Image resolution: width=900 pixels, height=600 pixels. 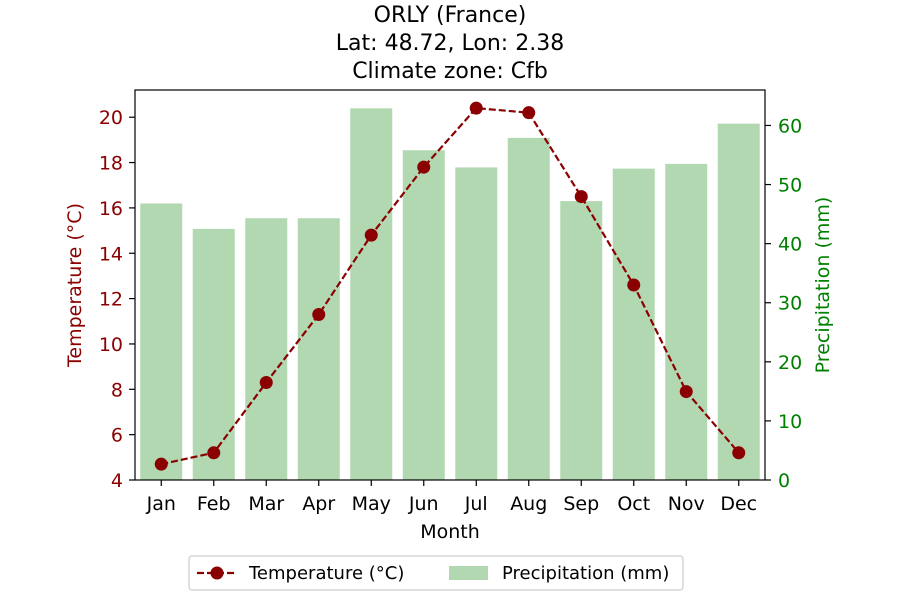 I want to click on legend-temperature-marker, so click(x=217, y=573).